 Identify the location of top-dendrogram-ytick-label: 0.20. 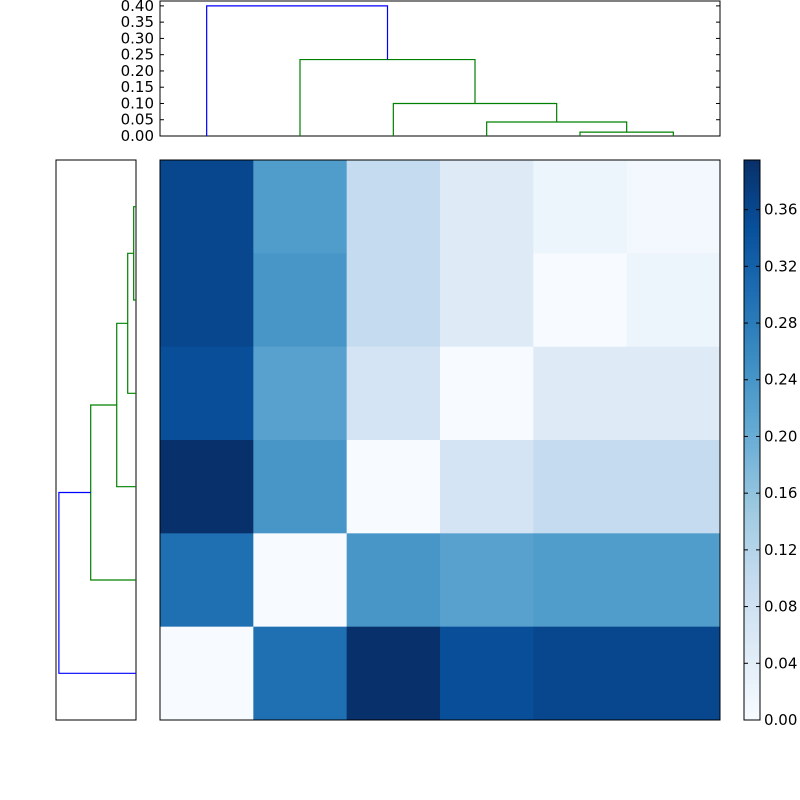
(137, 71).